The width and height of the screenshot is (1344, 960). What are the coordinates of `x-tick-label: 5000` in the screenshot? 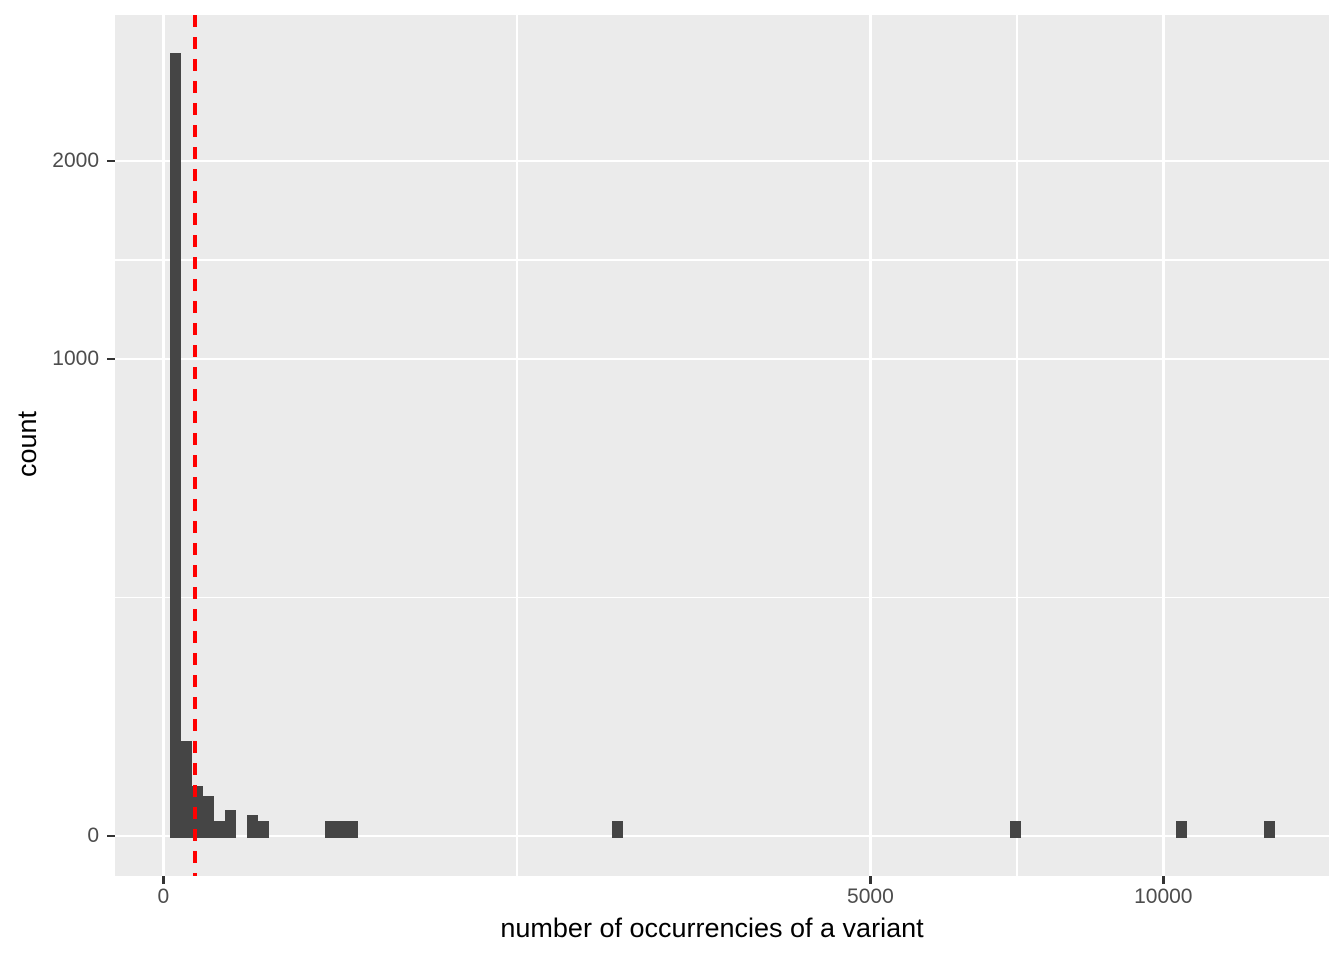 It's located at (870, 896).